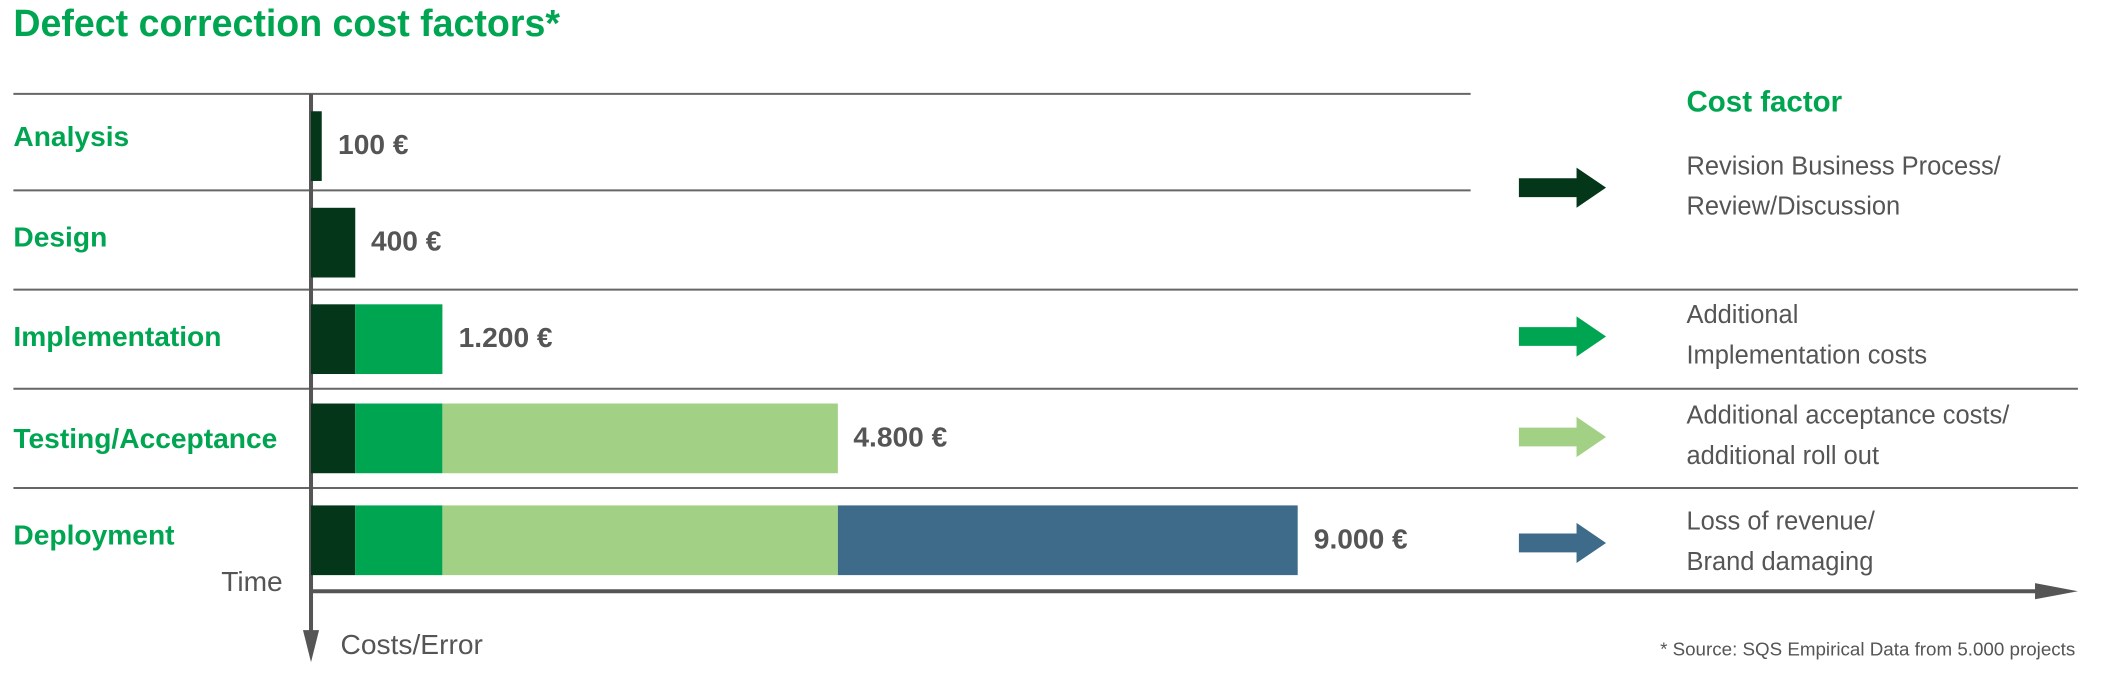 This screenshot has width=2102, height=681. I want to click on total-label: 9.000 €, so click(1360, 540).